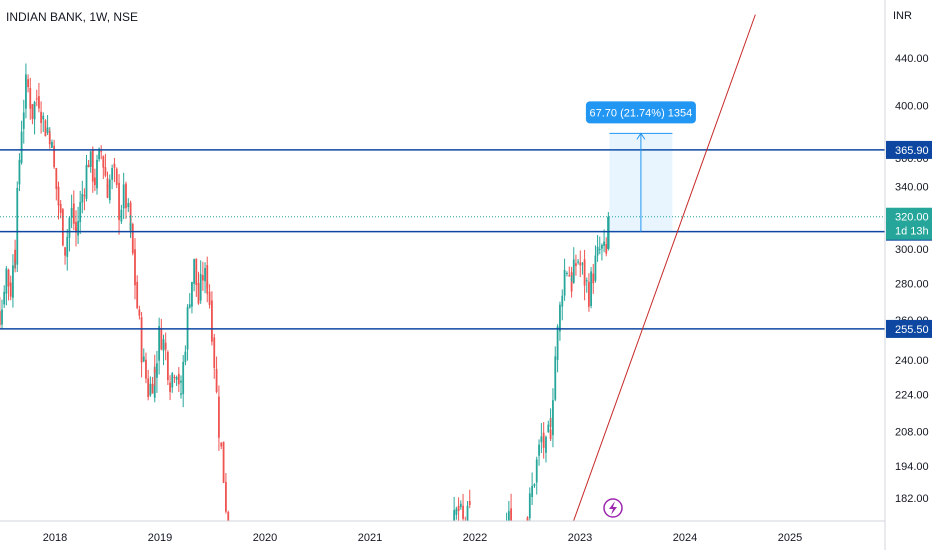 This screenshot has width=932, height=550. Describe the element at coordinates (265, 538) in the screenshot. I see `time-tick-label: 2020` at that location.